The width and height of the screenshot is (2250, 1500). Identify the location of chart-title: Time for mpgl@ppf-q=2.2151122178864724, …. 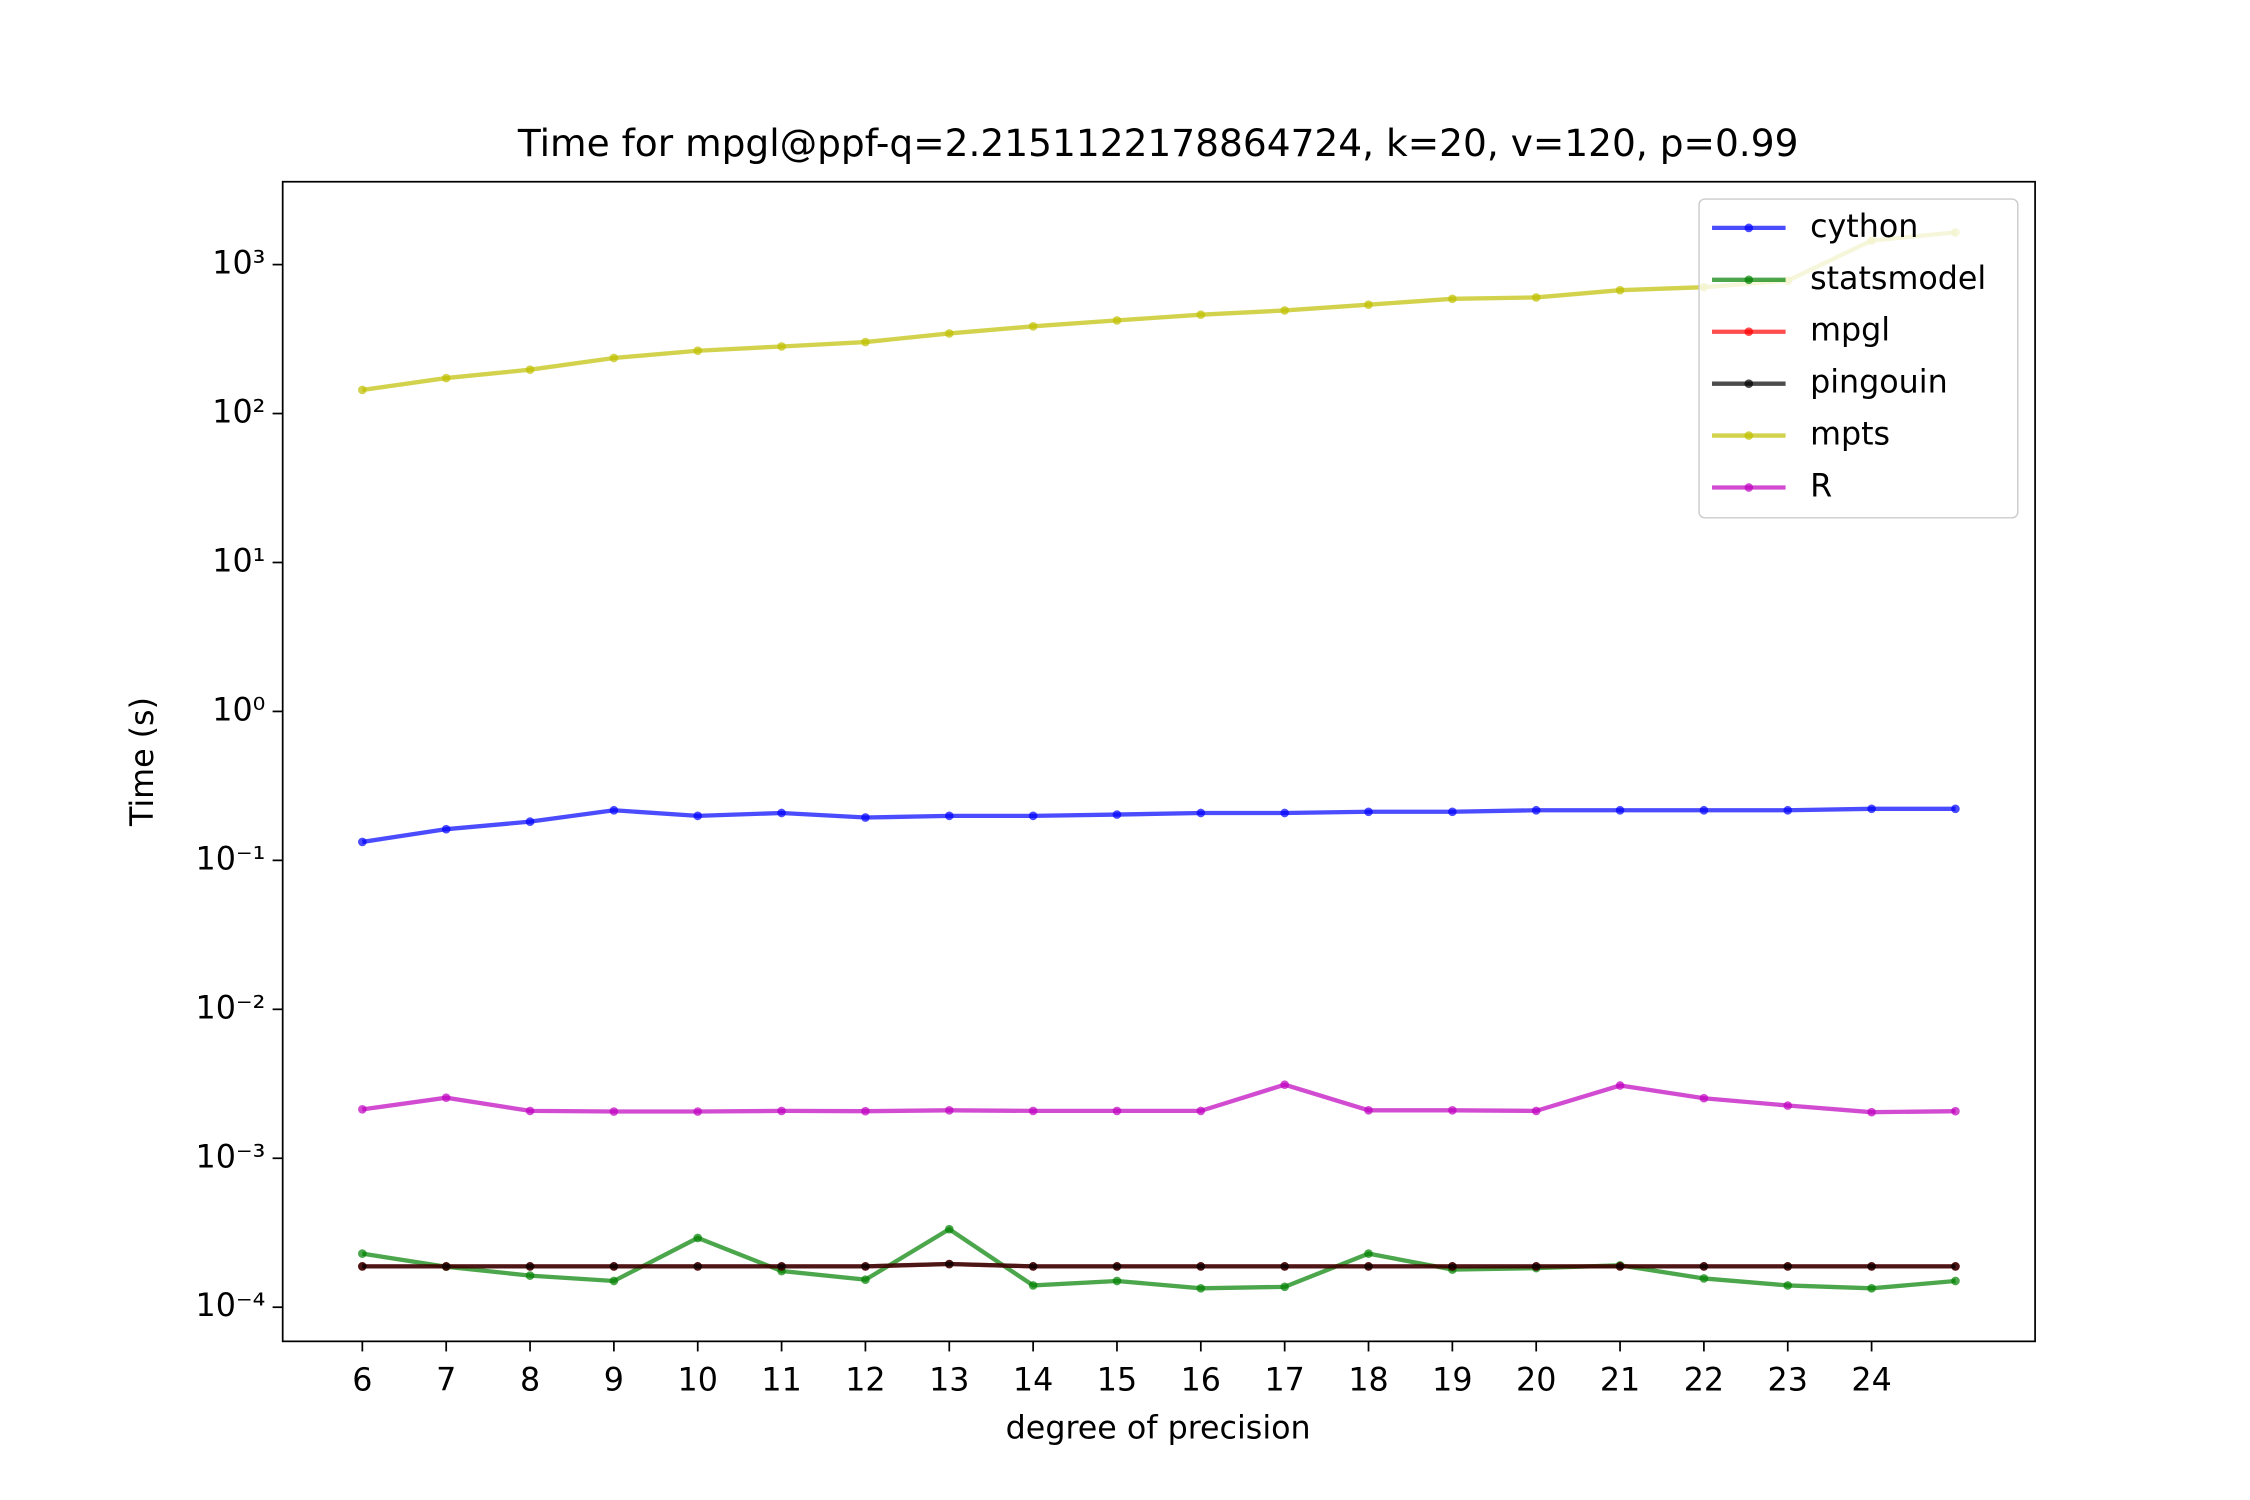
(1158, 143).